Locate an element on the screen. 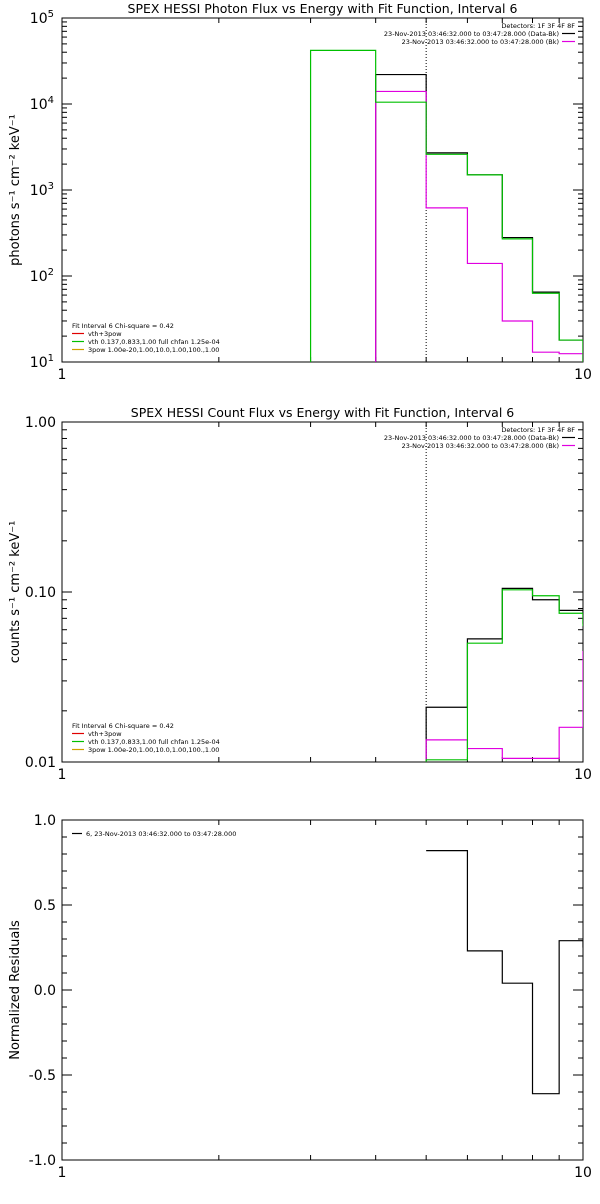  y-tick-label: -0.5 is located at coordinates (42, 1076).